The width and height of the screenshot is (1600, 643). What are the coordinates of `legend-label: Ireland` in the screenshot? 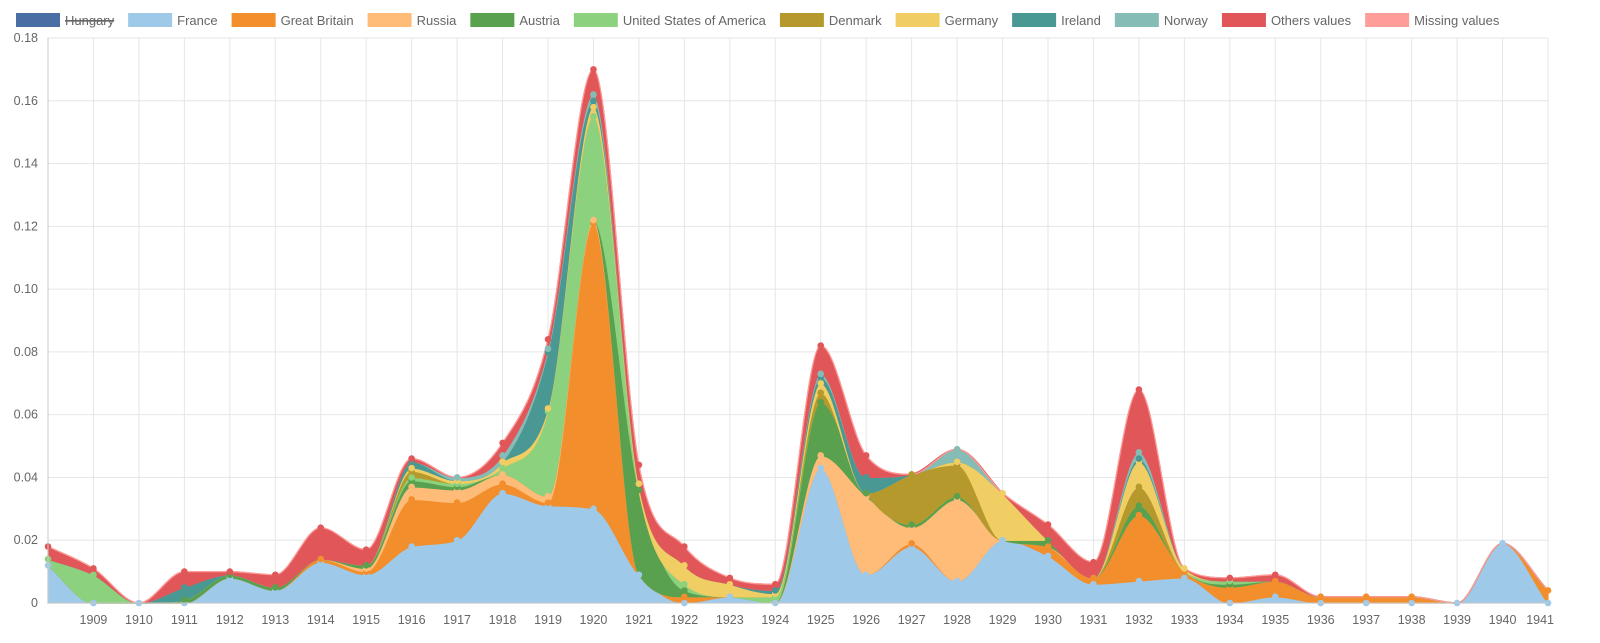 It's located at (1081, 20).